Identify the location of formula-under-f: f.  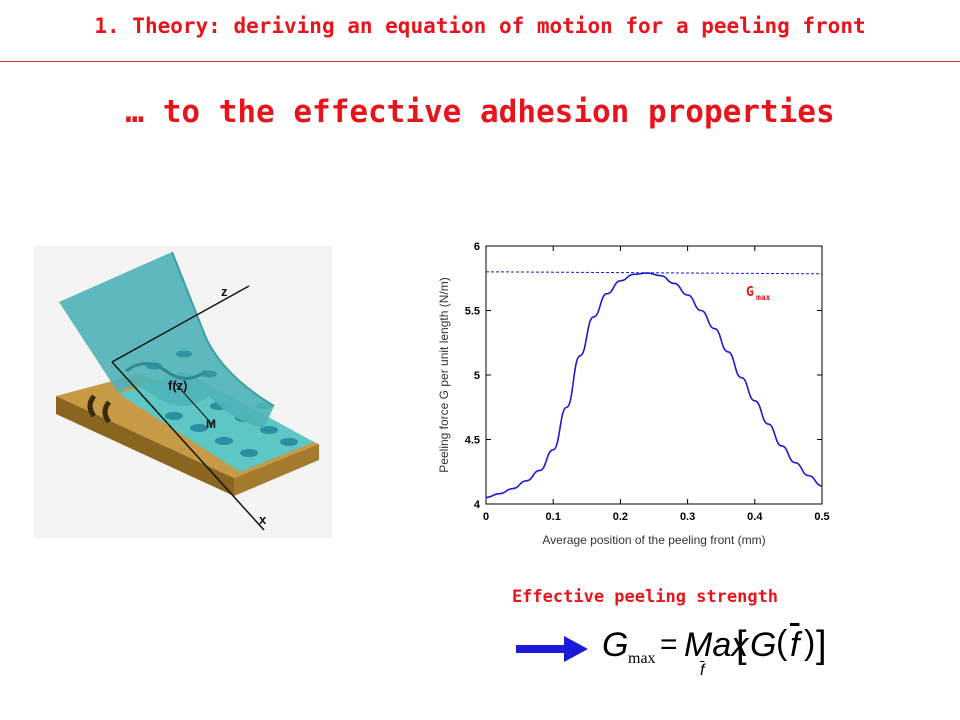
(702, 670).